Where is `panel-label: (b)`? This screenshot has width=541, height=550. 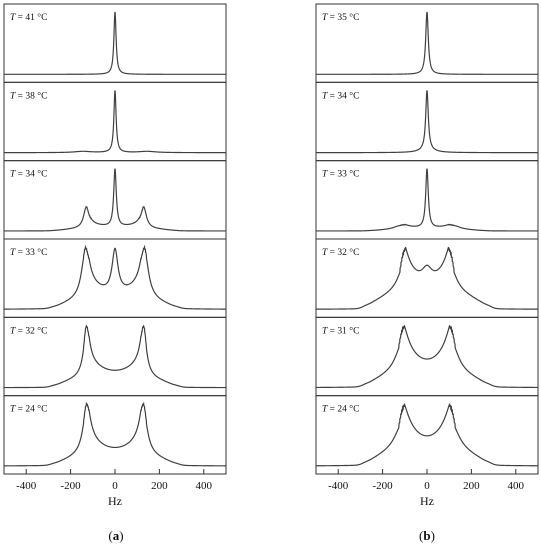
panel-label: (b) is located at coordinates (427, 535).